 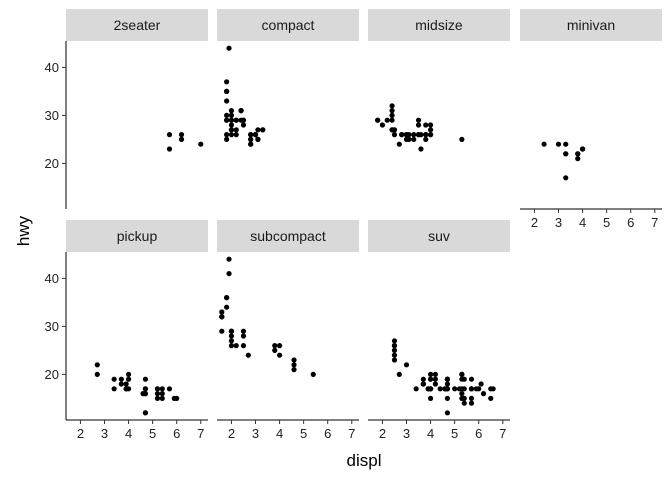 I want to click on facet-strip, so click(x=439, y=25).